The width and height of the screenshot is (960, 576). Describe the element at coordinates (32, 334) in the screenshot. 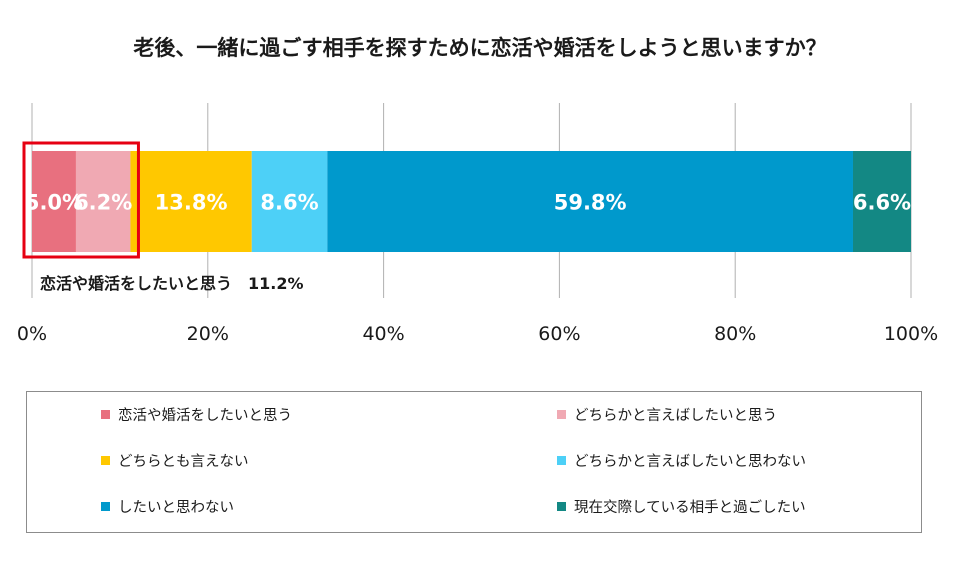

I see `x-tick-label: 0%` at that location.